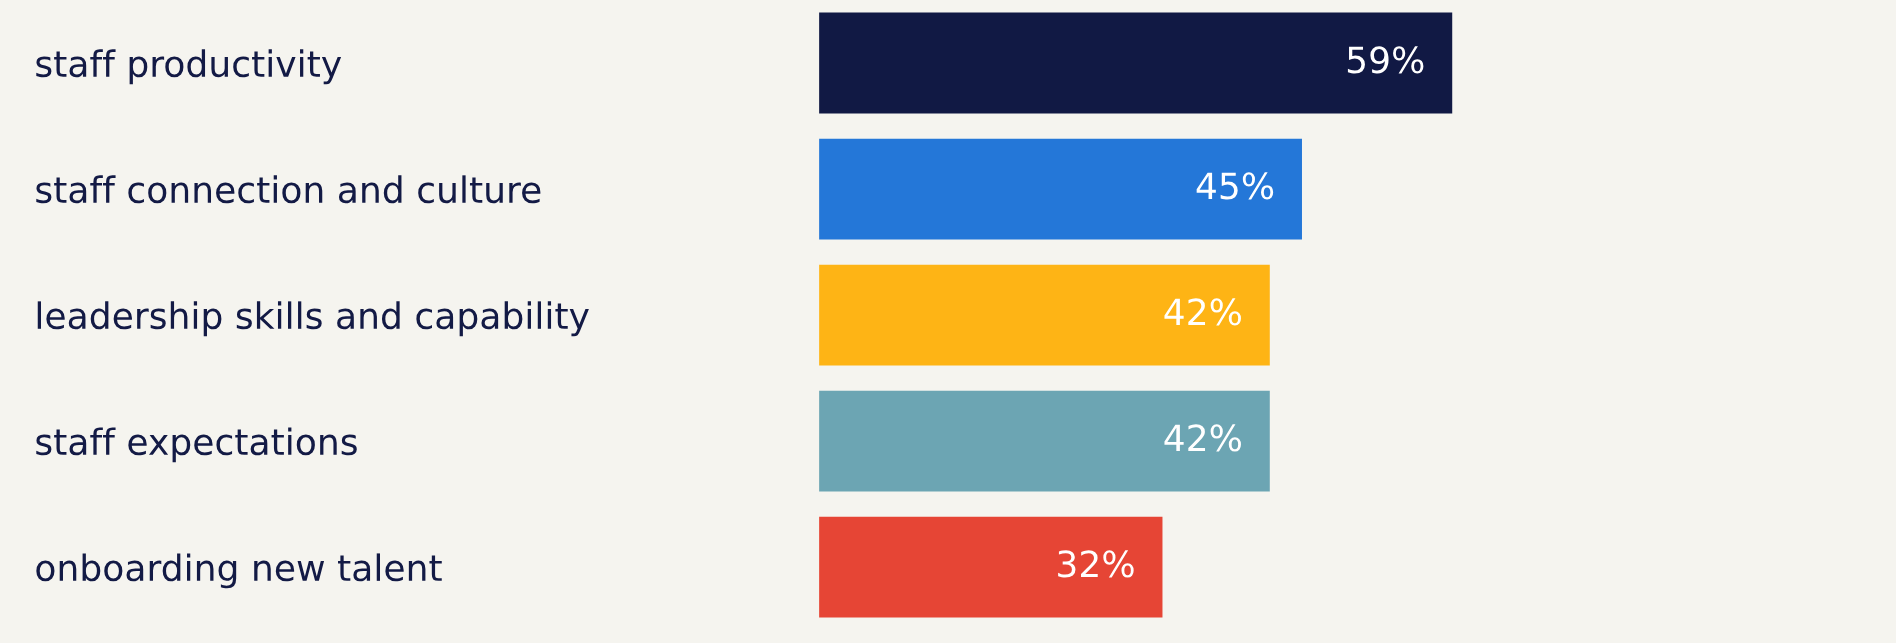  Describe the element at coordinates (288, 189) in the screenshot. I see `y-tick-label: staff connection and culture` at that location.